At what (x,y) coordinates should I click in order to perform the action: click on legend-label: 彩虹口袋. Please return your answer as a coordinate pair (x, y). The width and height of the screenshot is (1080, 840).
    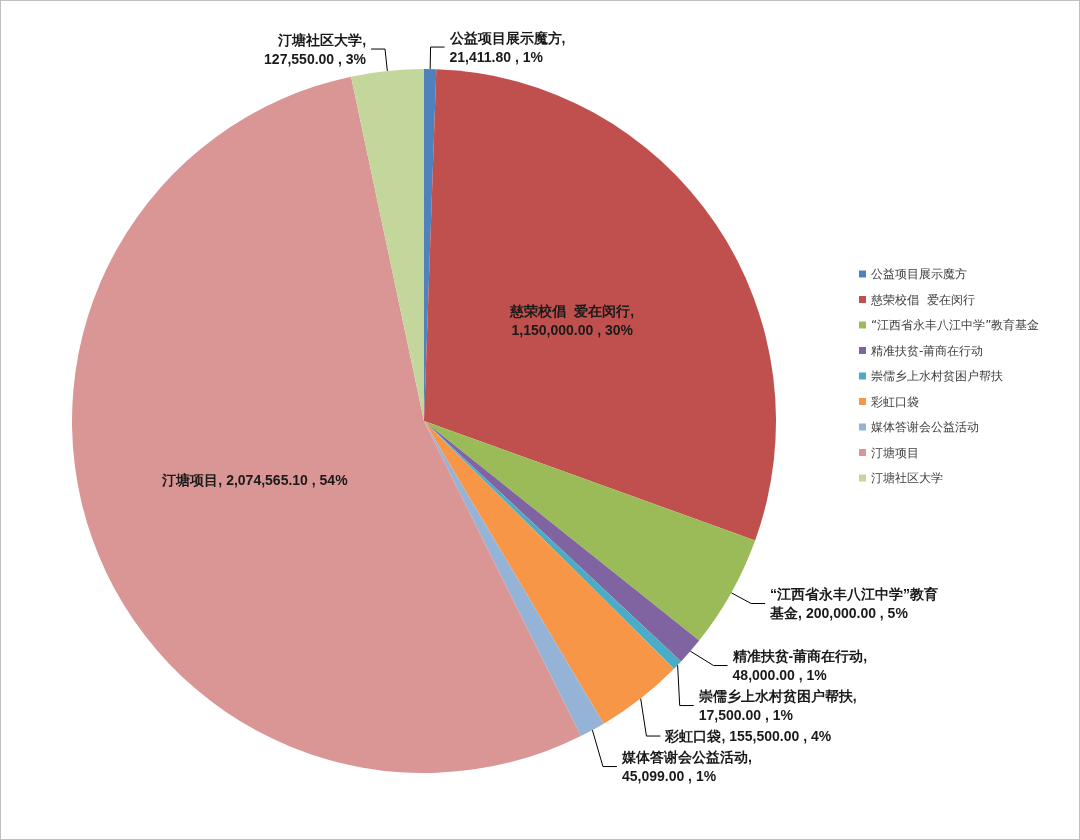
    Looking at the image, I should click on (895, 401).